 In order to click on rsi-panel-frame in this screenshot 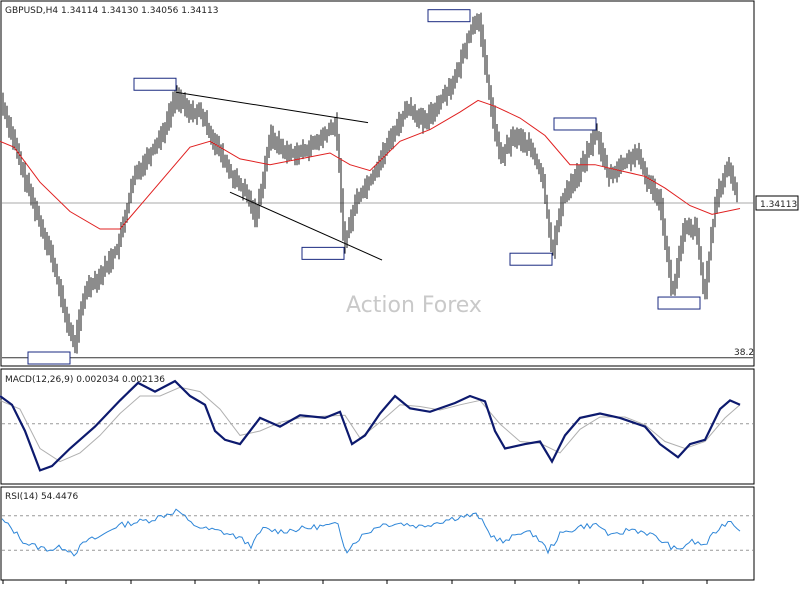, I will do `click(377, 533)`.